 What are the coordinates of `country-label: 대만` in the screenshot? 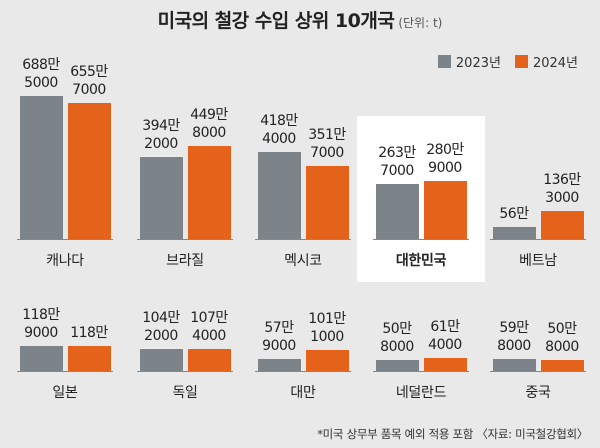 It's located at (303, 393).